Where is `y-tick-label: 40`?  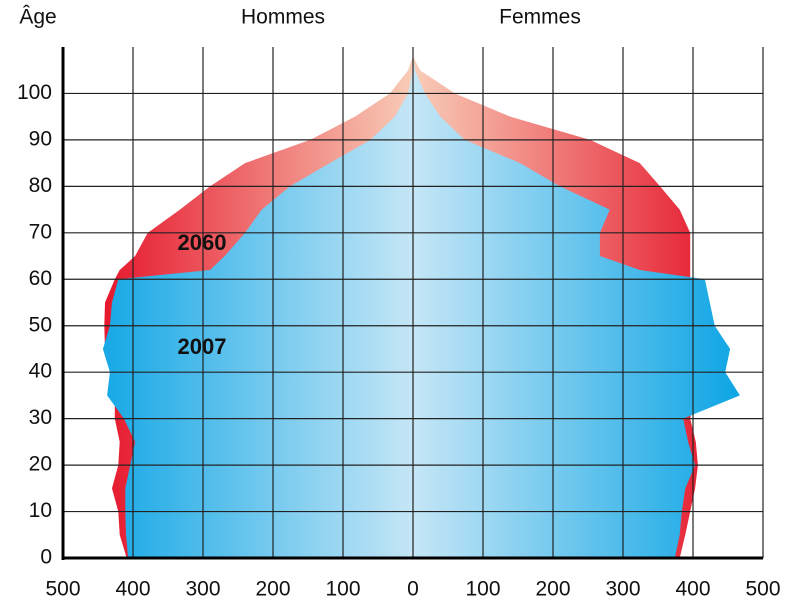
y-tick-label: 40 is located at coordinates (40, 371).